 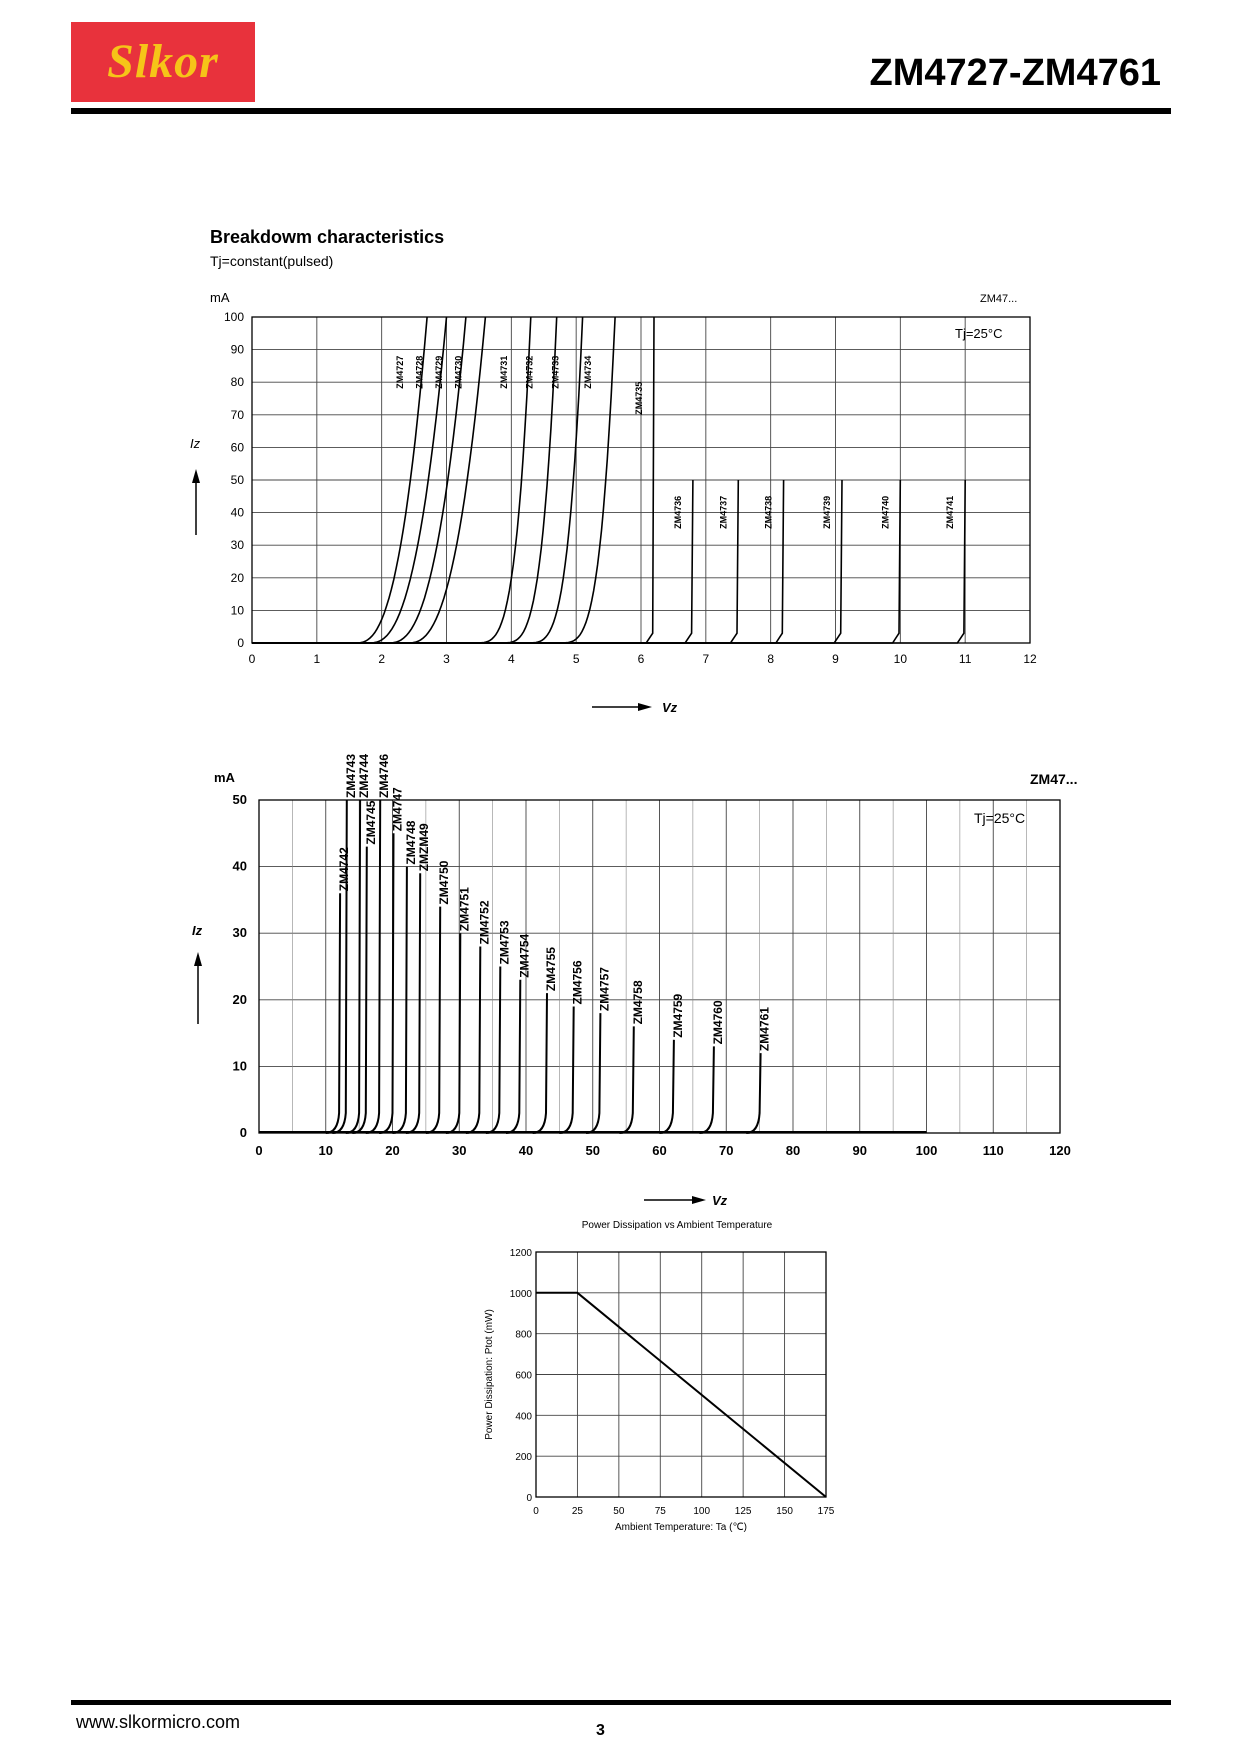 I want to click on chart2-series-label: ZM4753, so click(x=504, y=942).